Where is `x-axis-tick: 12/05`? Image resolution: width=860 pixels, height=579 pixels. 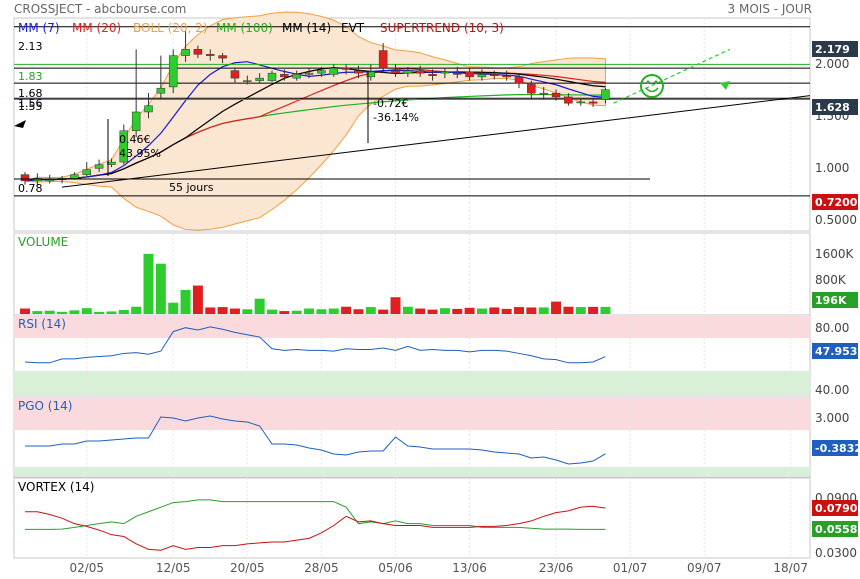
x-axis-tick: 12/05 is located at coordinates (173, 568).